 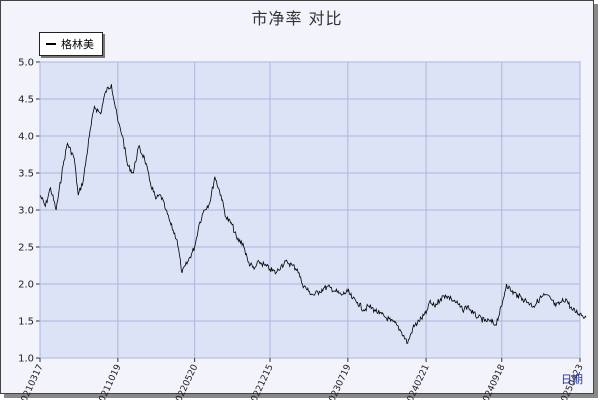 I want to click on y-tick-label: 4.5, so click(x=26, y=100).